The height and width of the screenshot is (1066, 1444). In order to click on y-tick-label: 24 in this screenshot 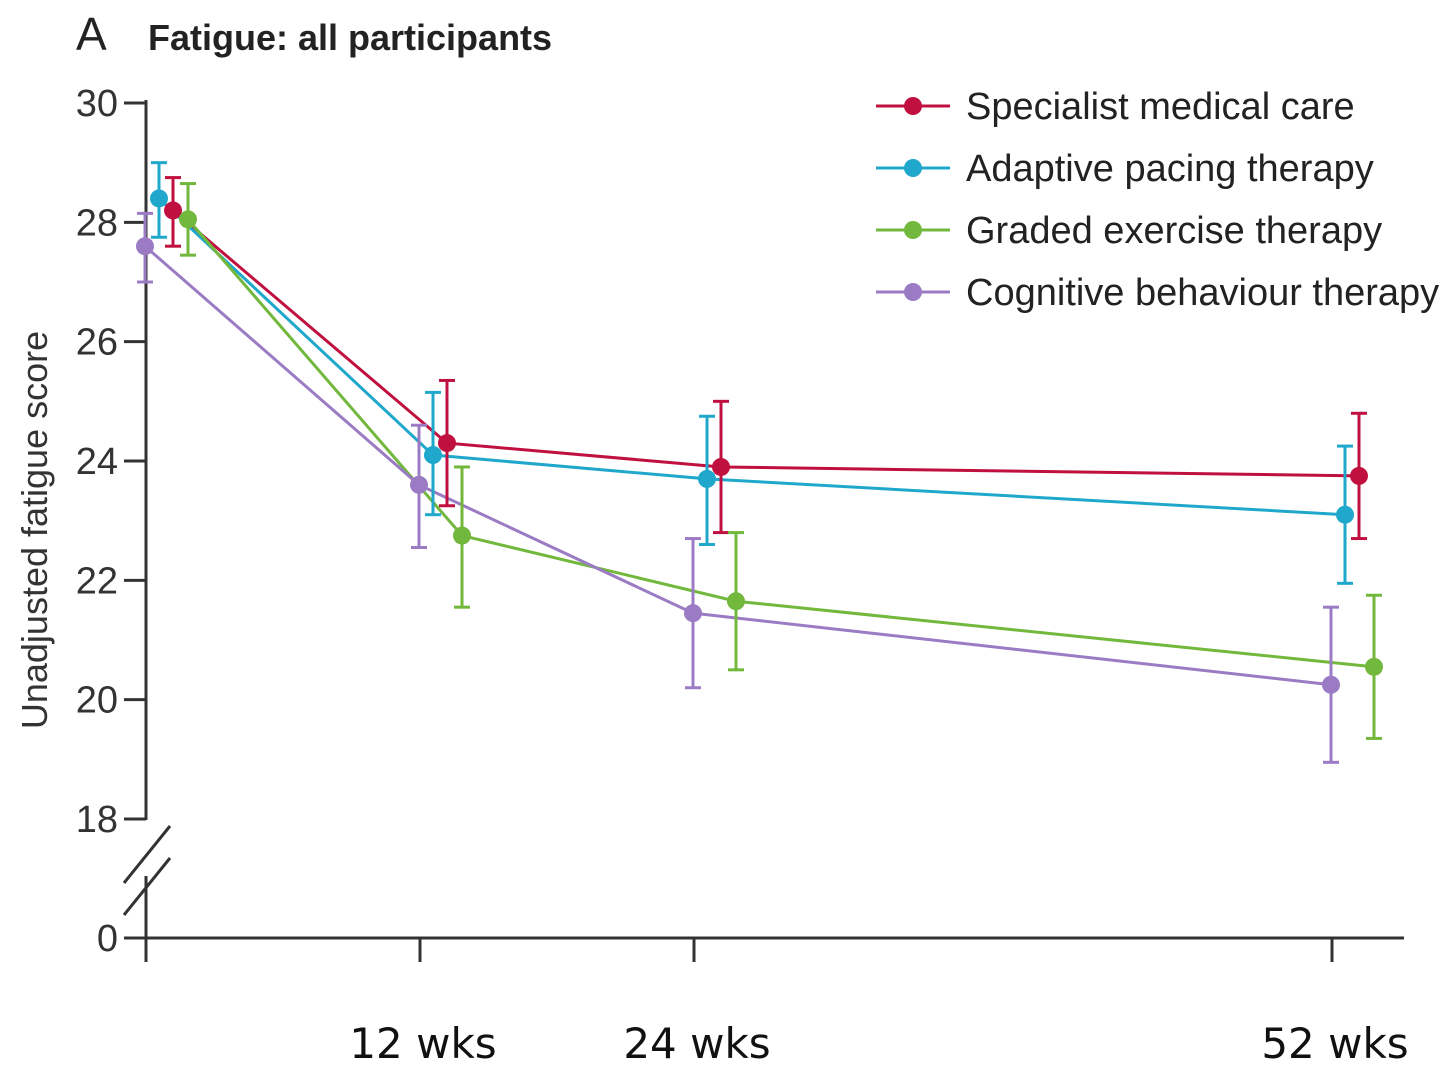, I will do `click(97, 462)`.